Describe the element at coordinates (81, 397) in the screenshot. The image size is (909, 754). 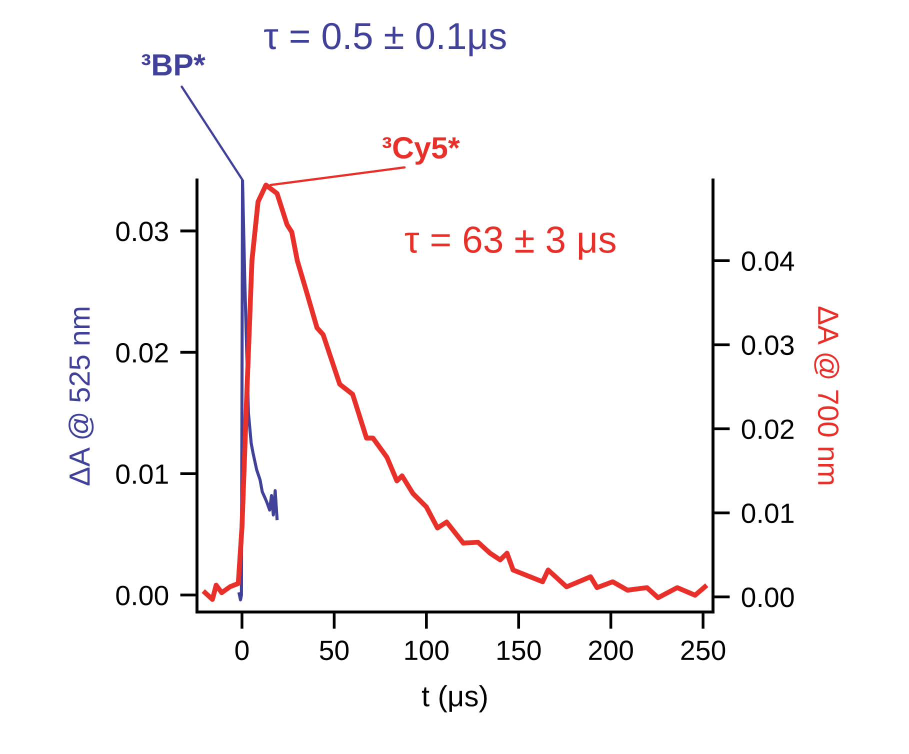
I see `y-axis-title: ΔA @ 525 nm` at that location.